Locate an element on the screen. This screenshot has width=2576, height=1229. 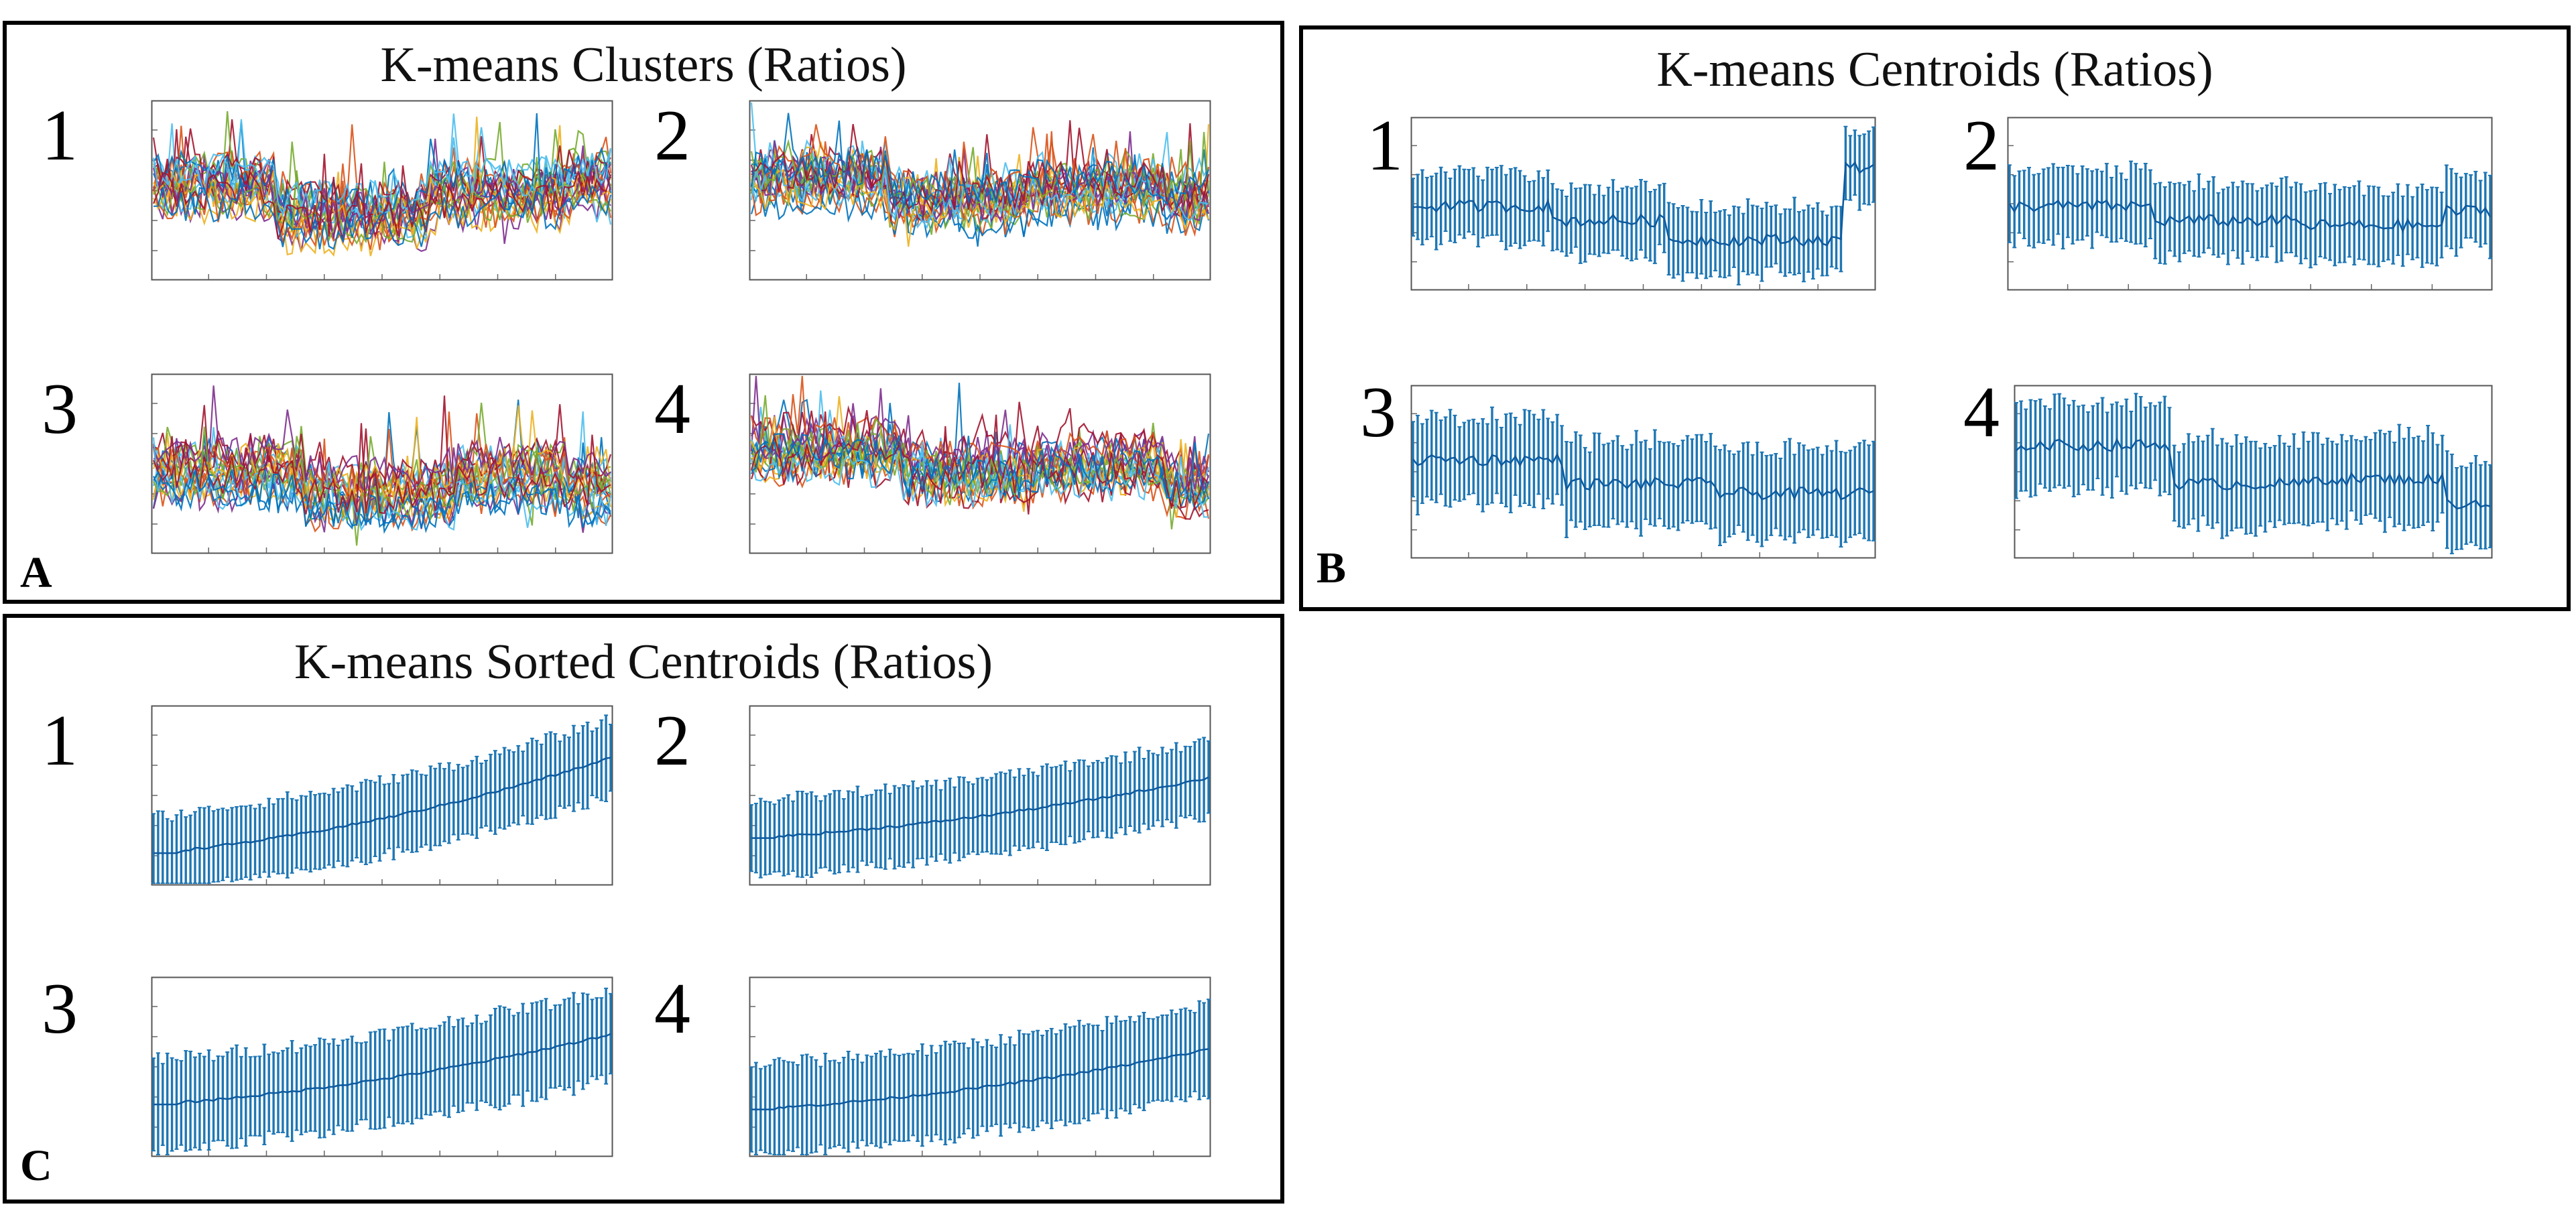
cluster-label-c1: 1 is located at coordinates (60, 741).